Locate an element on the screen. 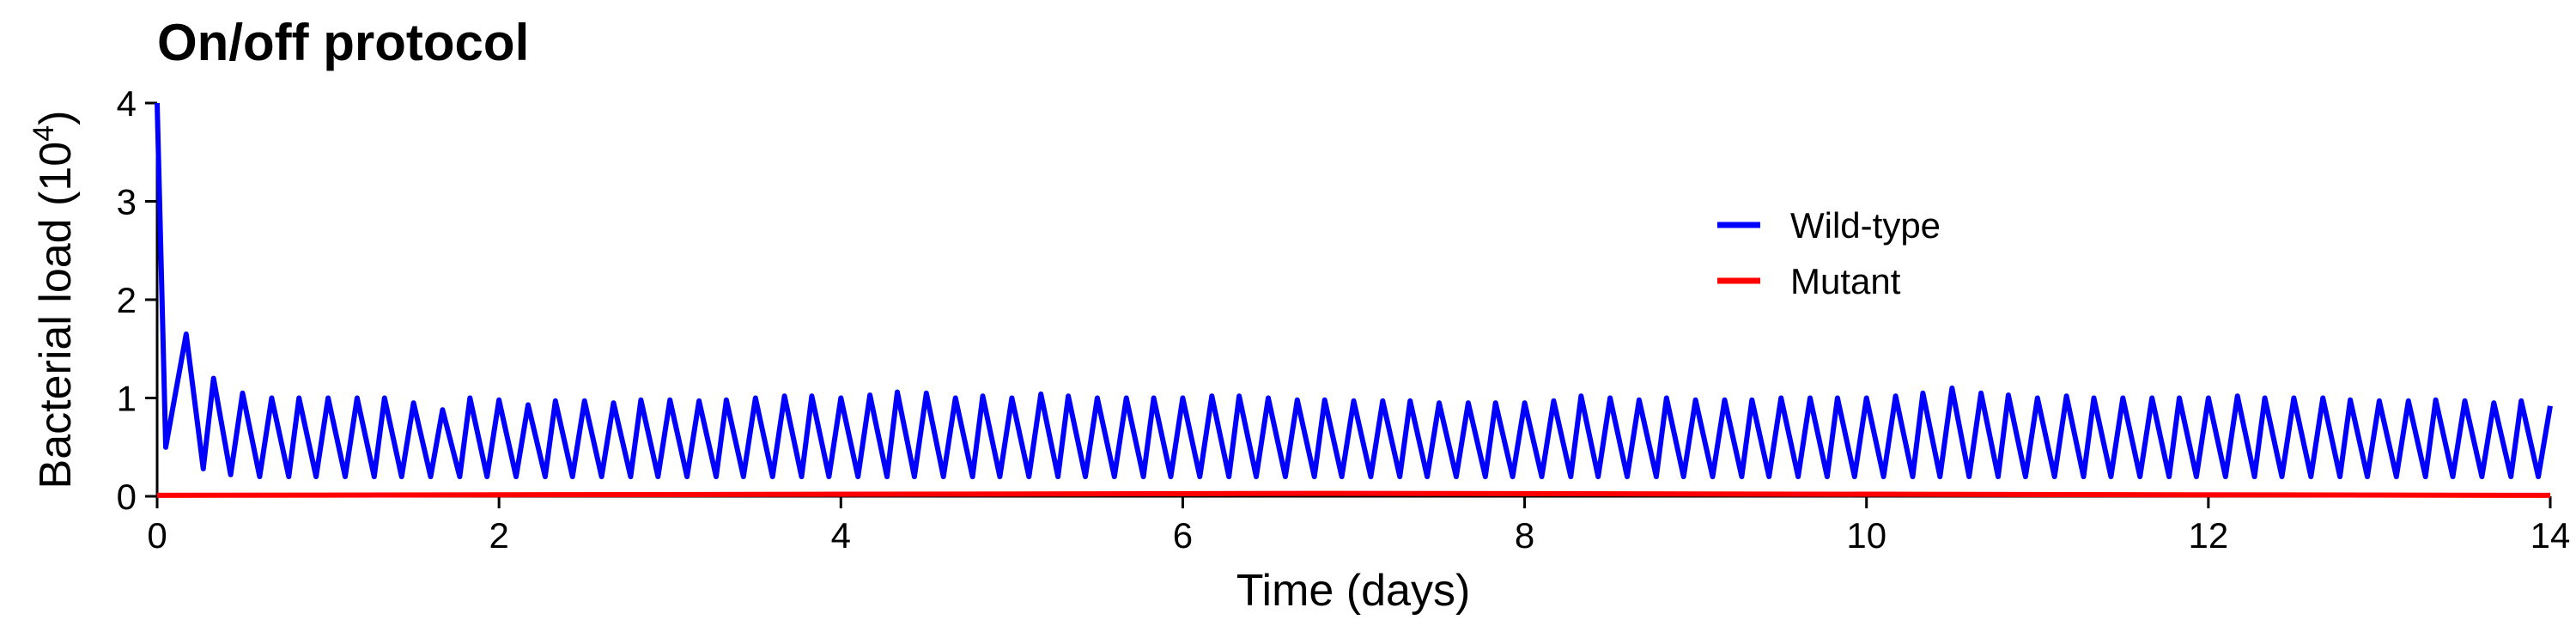 The image size is (2576, 644). x-tick-label: 6 is located at coordinates (1183, 535).